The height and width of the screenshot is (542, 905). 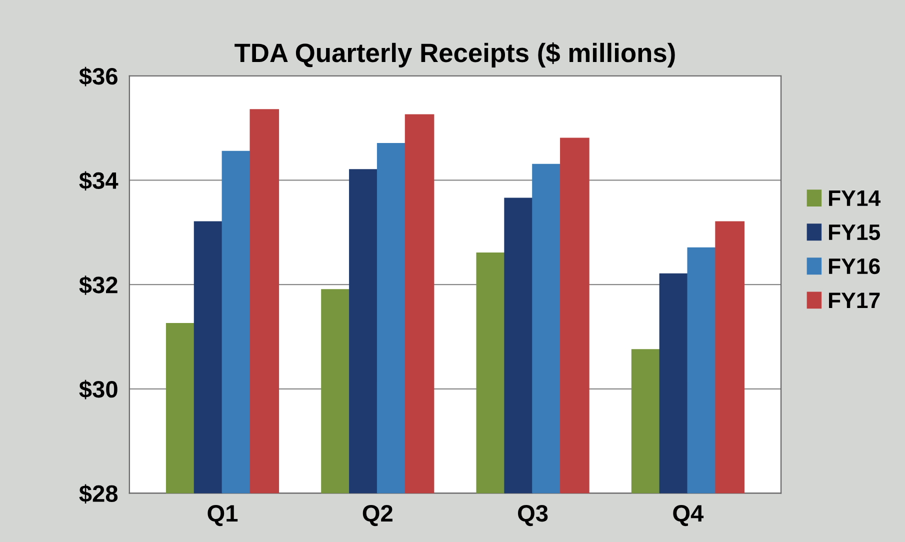 I want to click on legend-label: FY15, so click(x=854, y=232).